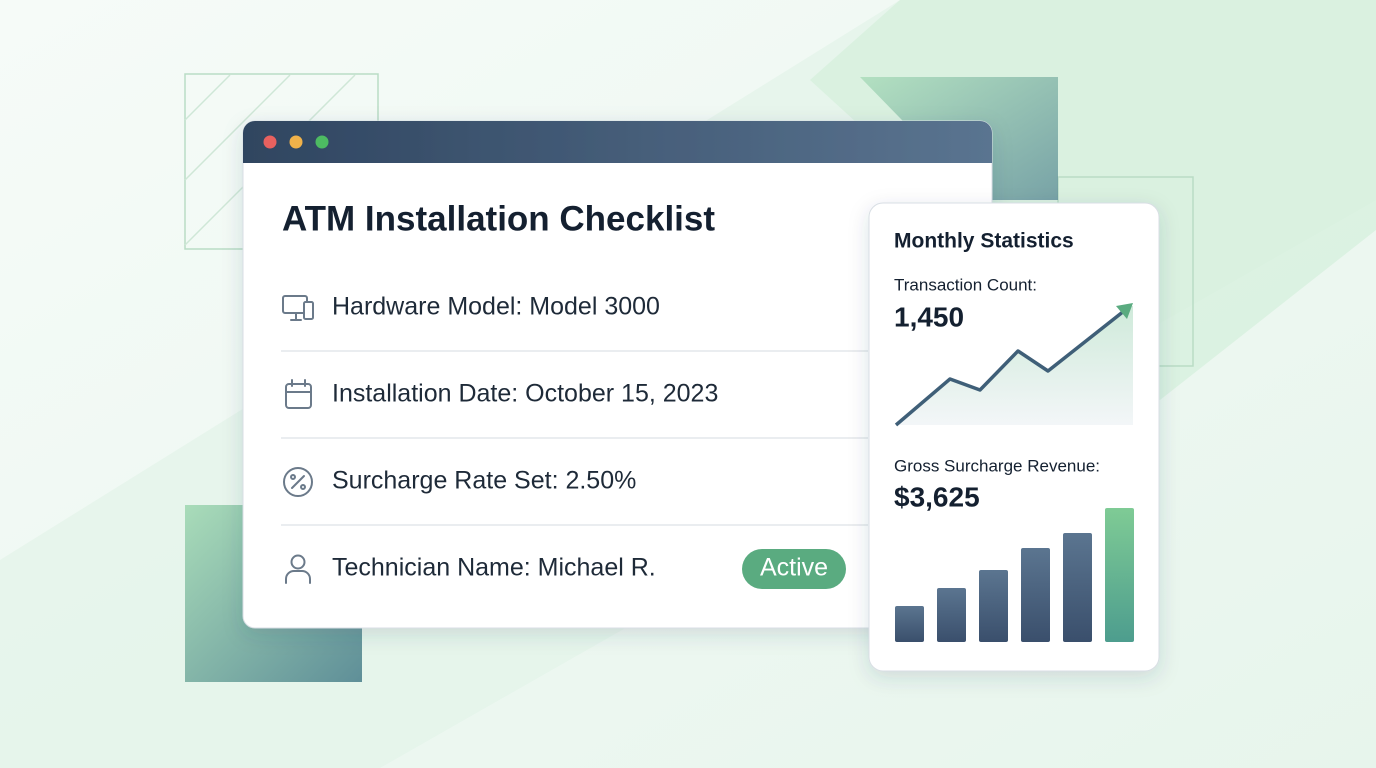 The height and width of the screenshot is (768, 1376). I want to click on icon-calendar, so click(298, 394).